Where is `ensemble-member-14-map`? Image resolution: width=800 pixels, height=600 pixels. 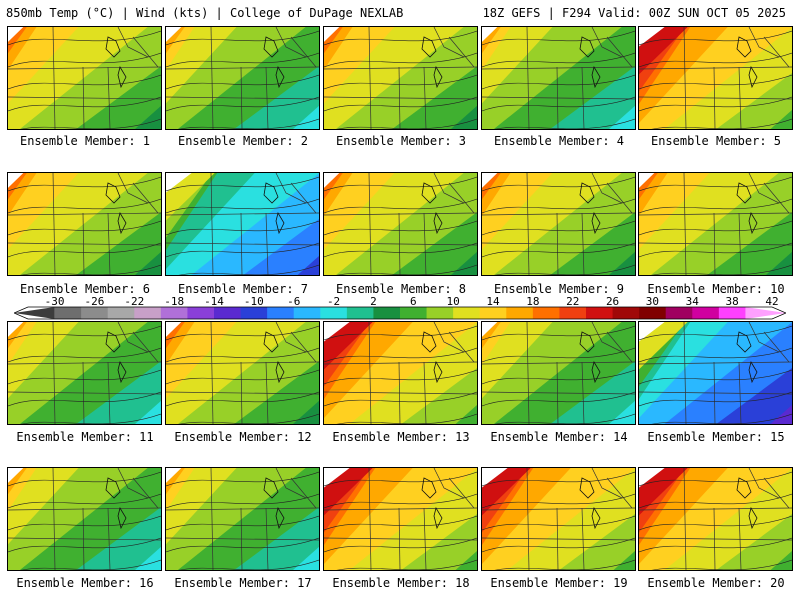
ensemble-member-14-map is located at coordinates (558, 373).